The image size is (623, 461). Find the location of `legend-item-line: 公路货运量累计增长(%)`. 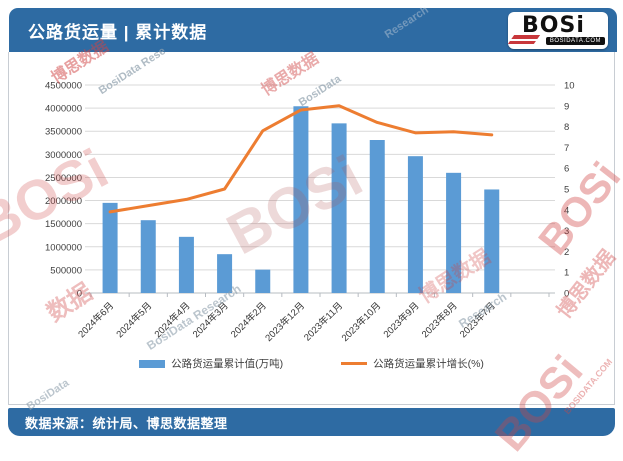

legend-item-line: 公路货运量累计增长(%) is located at coordinates (412, 363).